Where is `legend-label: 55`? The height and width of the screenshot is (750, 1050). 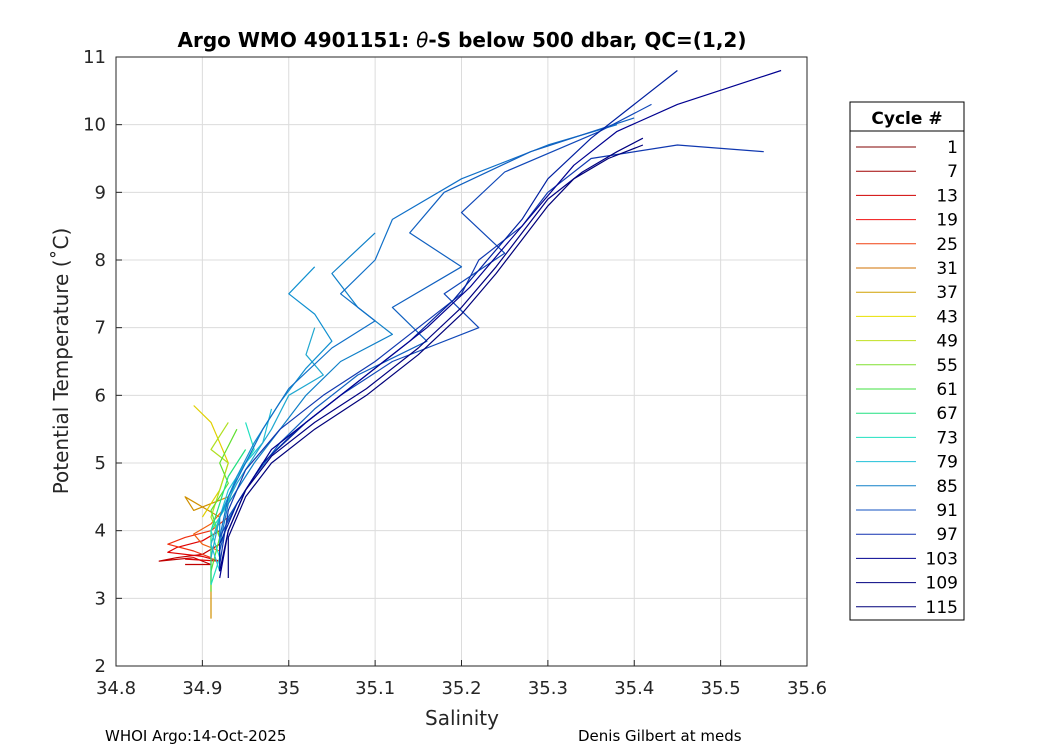
legend-label: 55 is located at coordinates (947, 366).